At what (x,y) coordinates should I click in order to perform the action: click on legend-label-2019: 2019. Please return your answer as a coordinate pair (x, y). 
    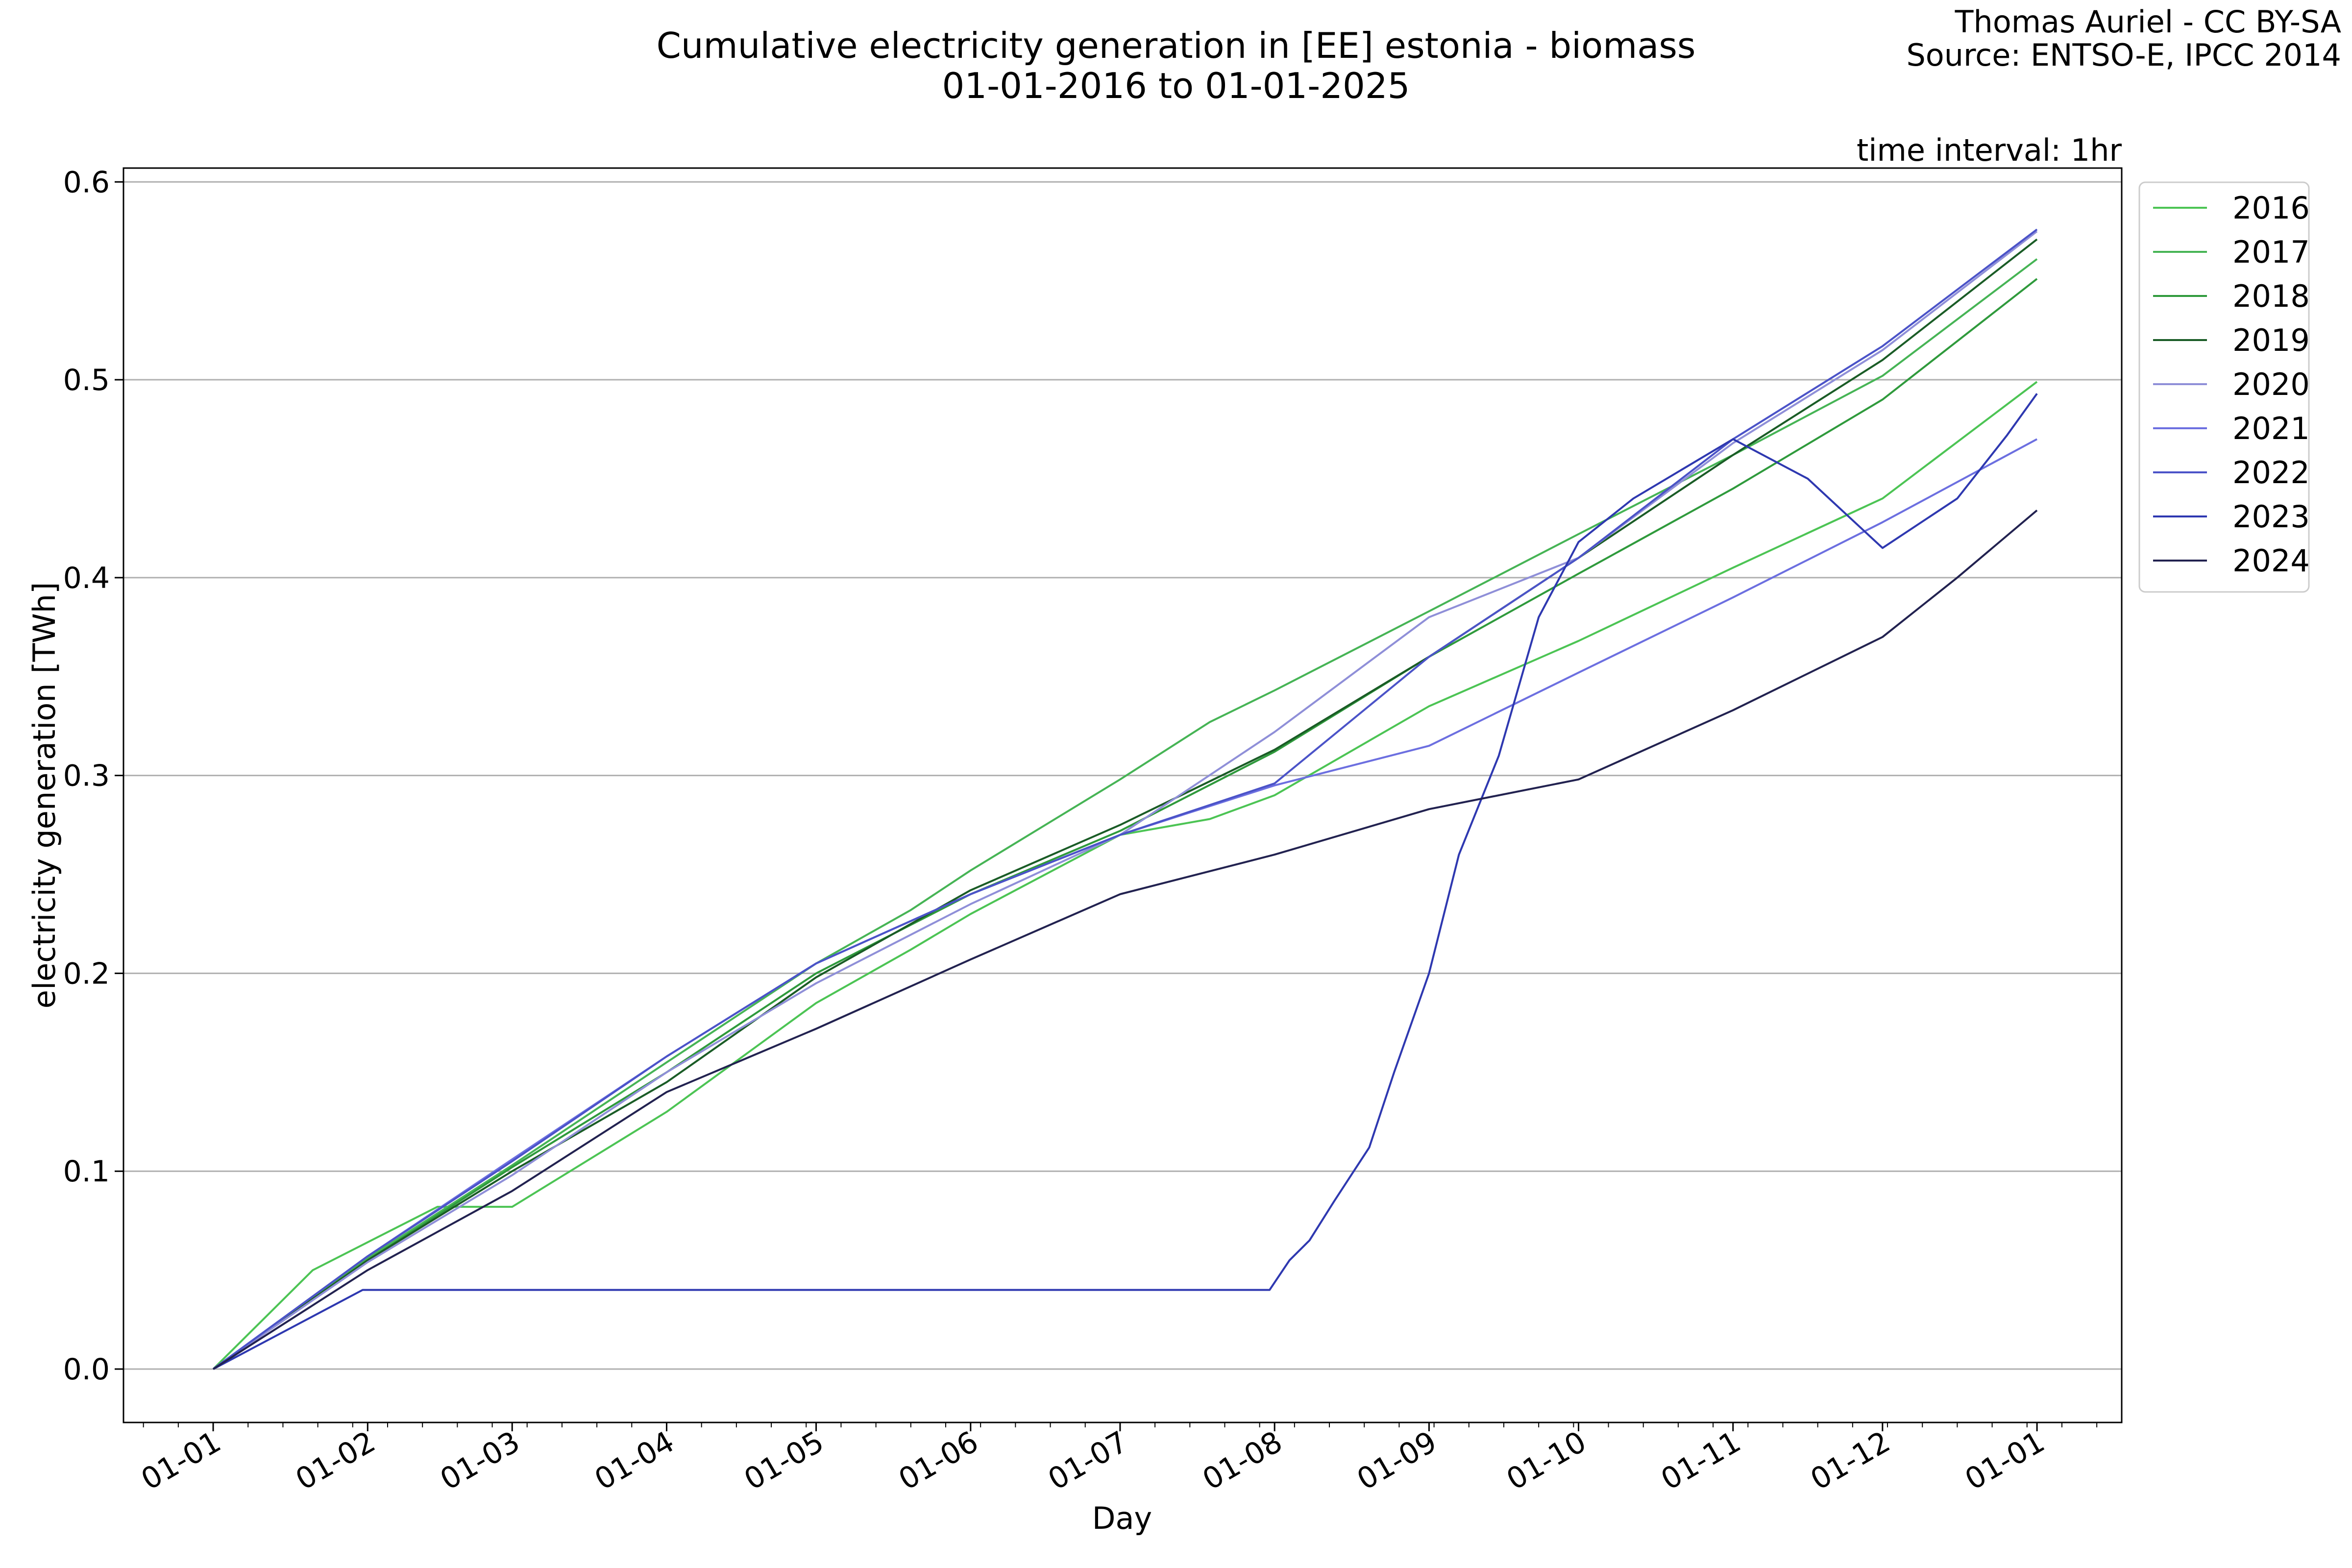
    Looking at the image, I should click on (2271, 340).